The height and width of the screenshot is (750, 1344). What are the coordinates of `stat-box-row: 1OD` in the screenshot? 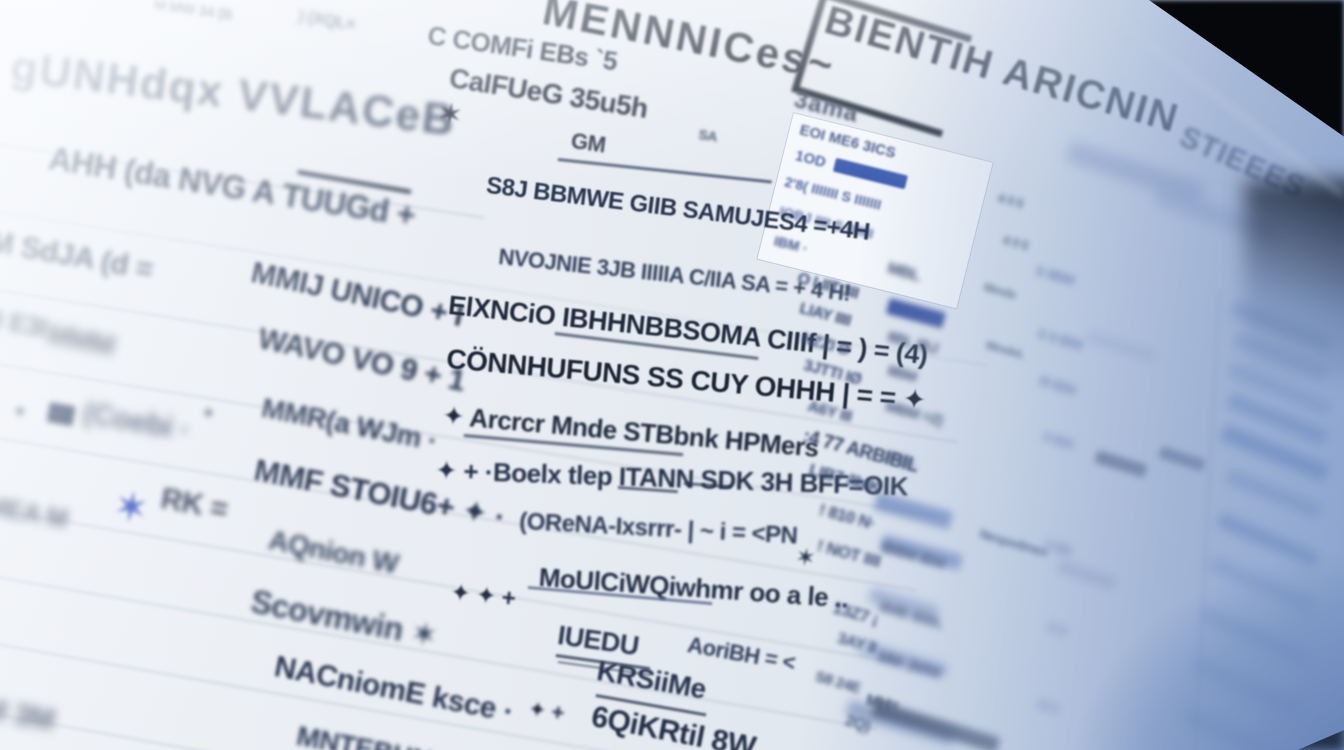 It's located at (810, 159).